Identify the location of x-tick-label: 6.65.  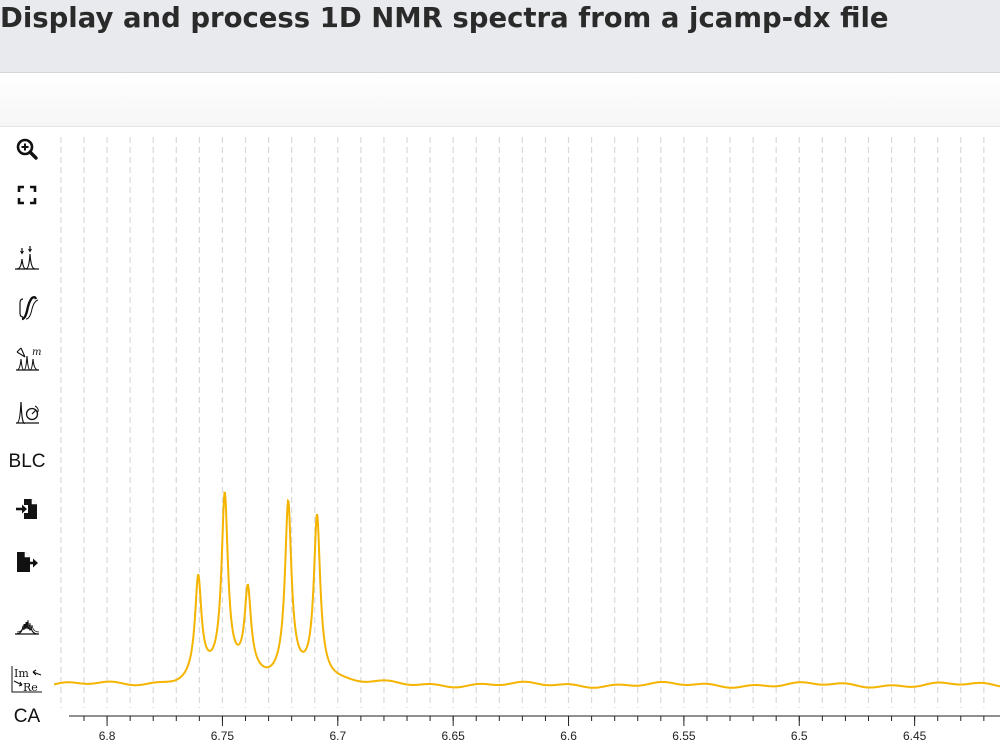
(453, 736).